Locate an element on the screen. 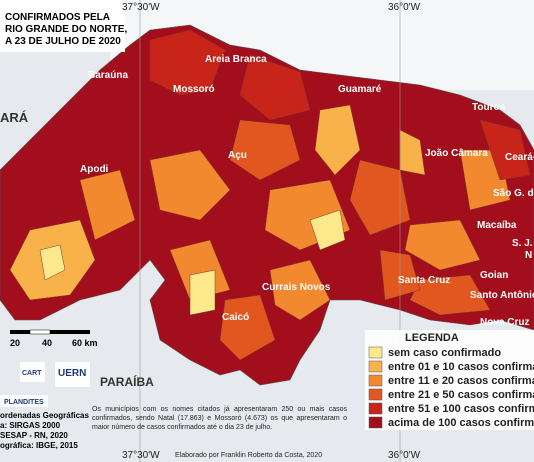  credit: ordenadas Geográficas is located at coordinates (44, 415).